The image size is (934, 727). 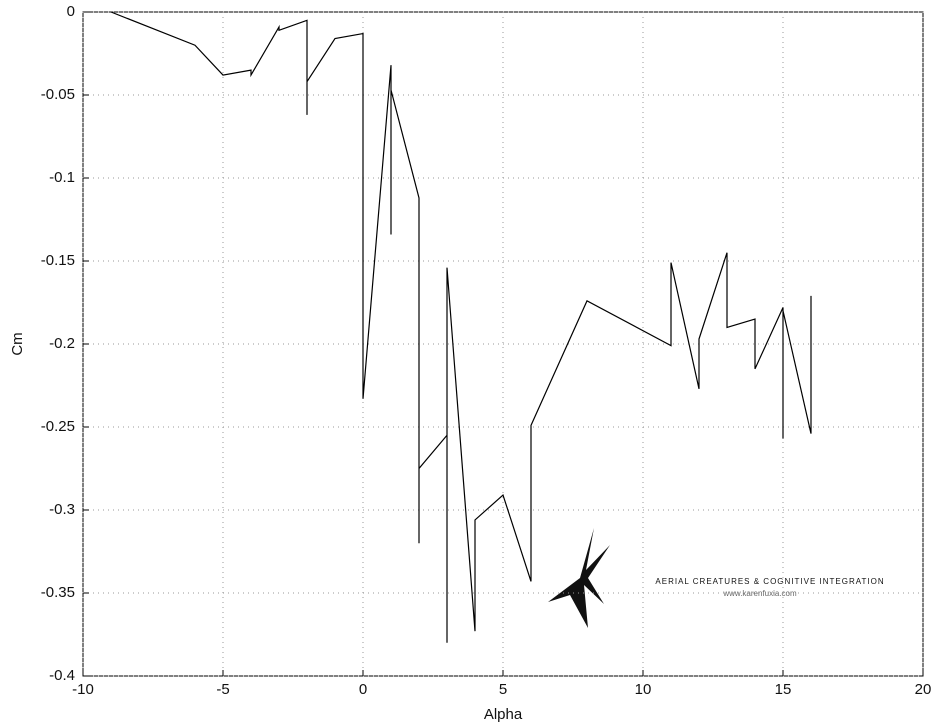 What do you see at coordinates (62, 343) in the screenshot?
I see `y-tick-label: -0.2` at bounding box center [62, 343].